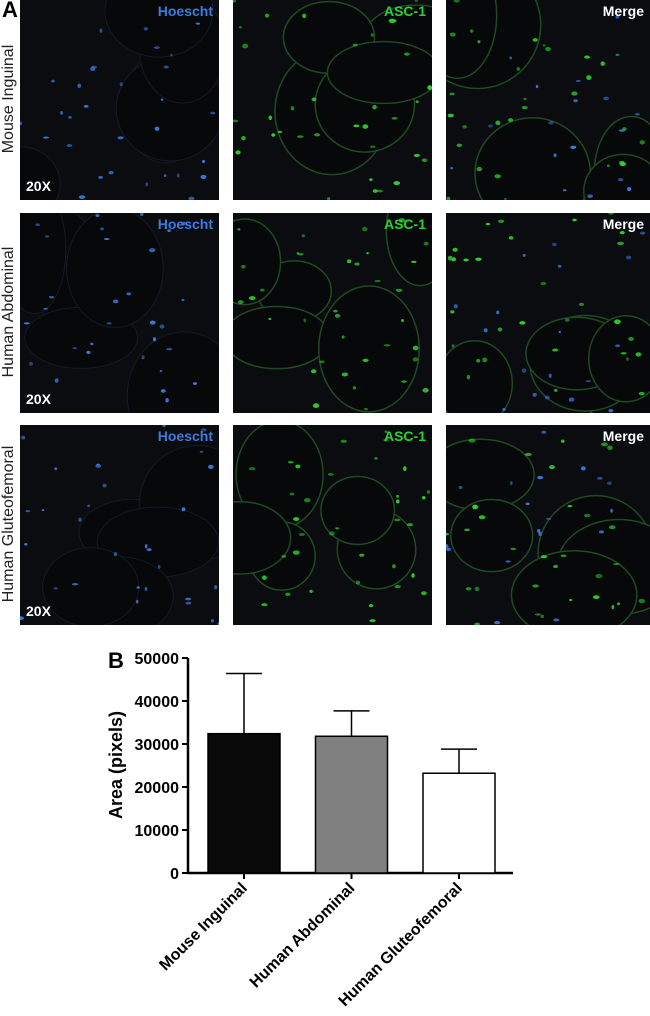 Image resolution: width=650 pixels, height=1016 pixels. What do you see at coordinates (157, 788) in the screenshot?
I see `y-tick-label: 20000` at bounding box center [157, 788].